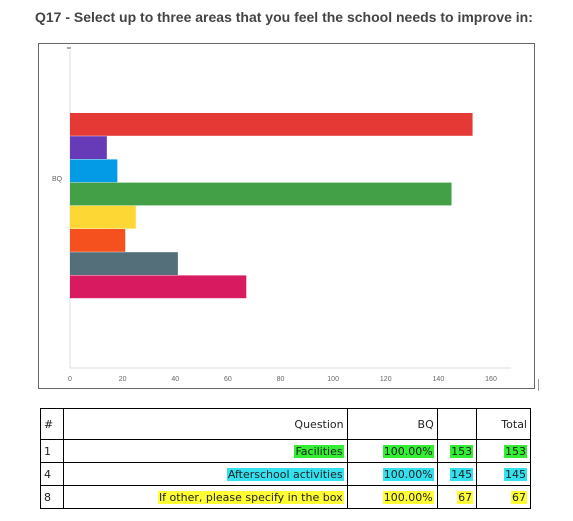 The width and height of the screenshot is (573, 521). What do you see at coordinates (70, 379) in the screenshot?
I see `x-tick-label: 0` at bounding box center [70, 379].